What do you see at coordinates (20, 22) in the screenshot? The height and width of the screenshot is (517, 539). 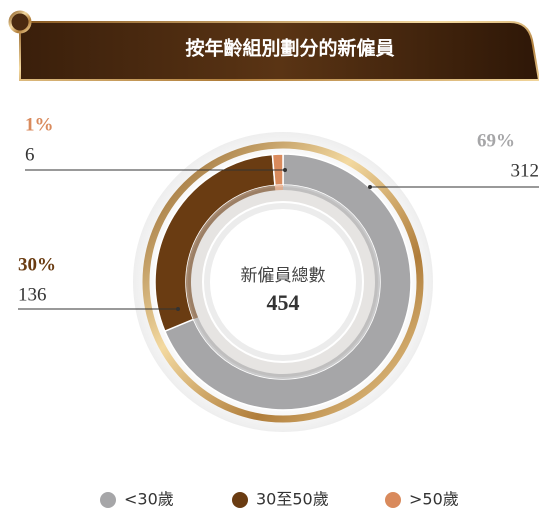 I see `banner-dot` at bounding box center [20, 22].